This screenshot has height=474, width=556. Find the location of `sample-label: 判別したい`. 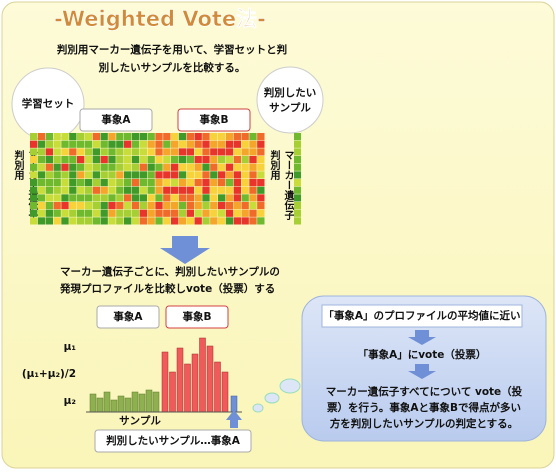

sample-label: 判別したい is located at coordinates (290, 92).